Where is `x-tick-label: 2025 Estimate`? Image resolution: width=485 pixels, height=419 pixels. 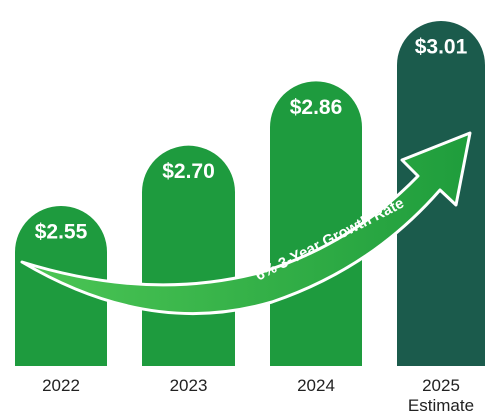 x-tick-label: 2025 Estimate is located at coordinates (441, 395).